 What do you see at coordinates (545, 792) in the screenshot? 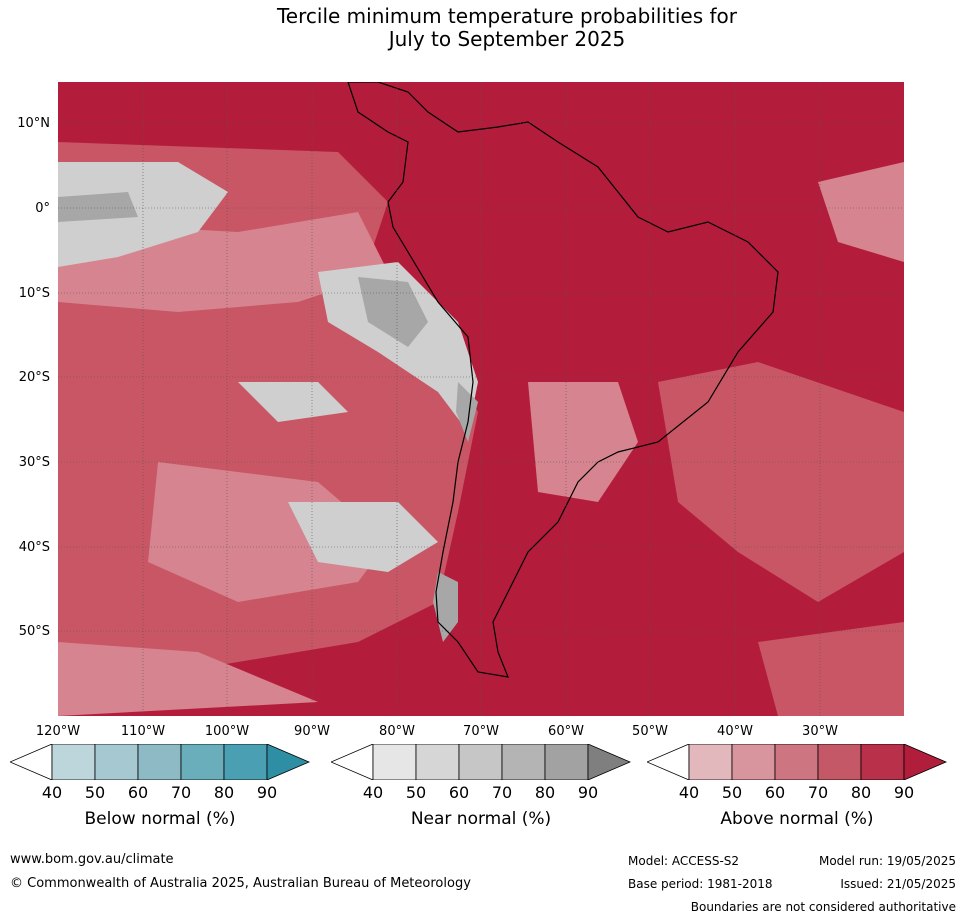
I see `near-tick-80: 80` at bounding box center [545, 792].